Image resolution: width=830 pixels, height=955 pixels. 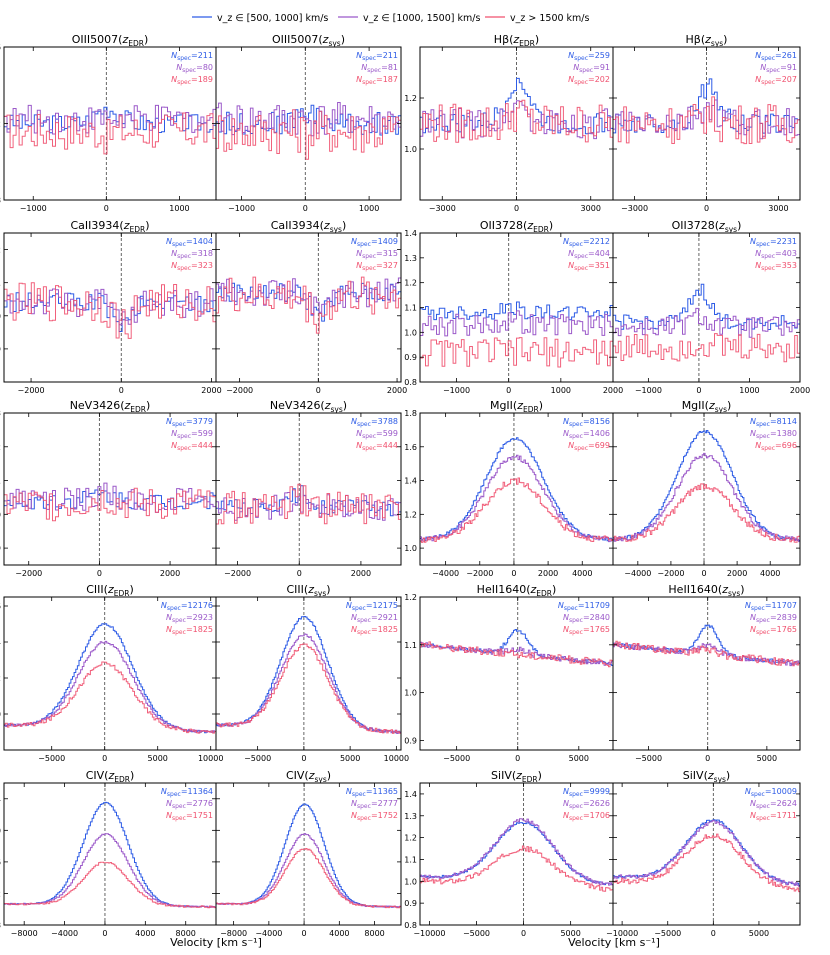 What do you see at coordinates (308, 590) in the screenshot?
I see `panel-title: CIII(zsys)` at bounding box center [308, 590].